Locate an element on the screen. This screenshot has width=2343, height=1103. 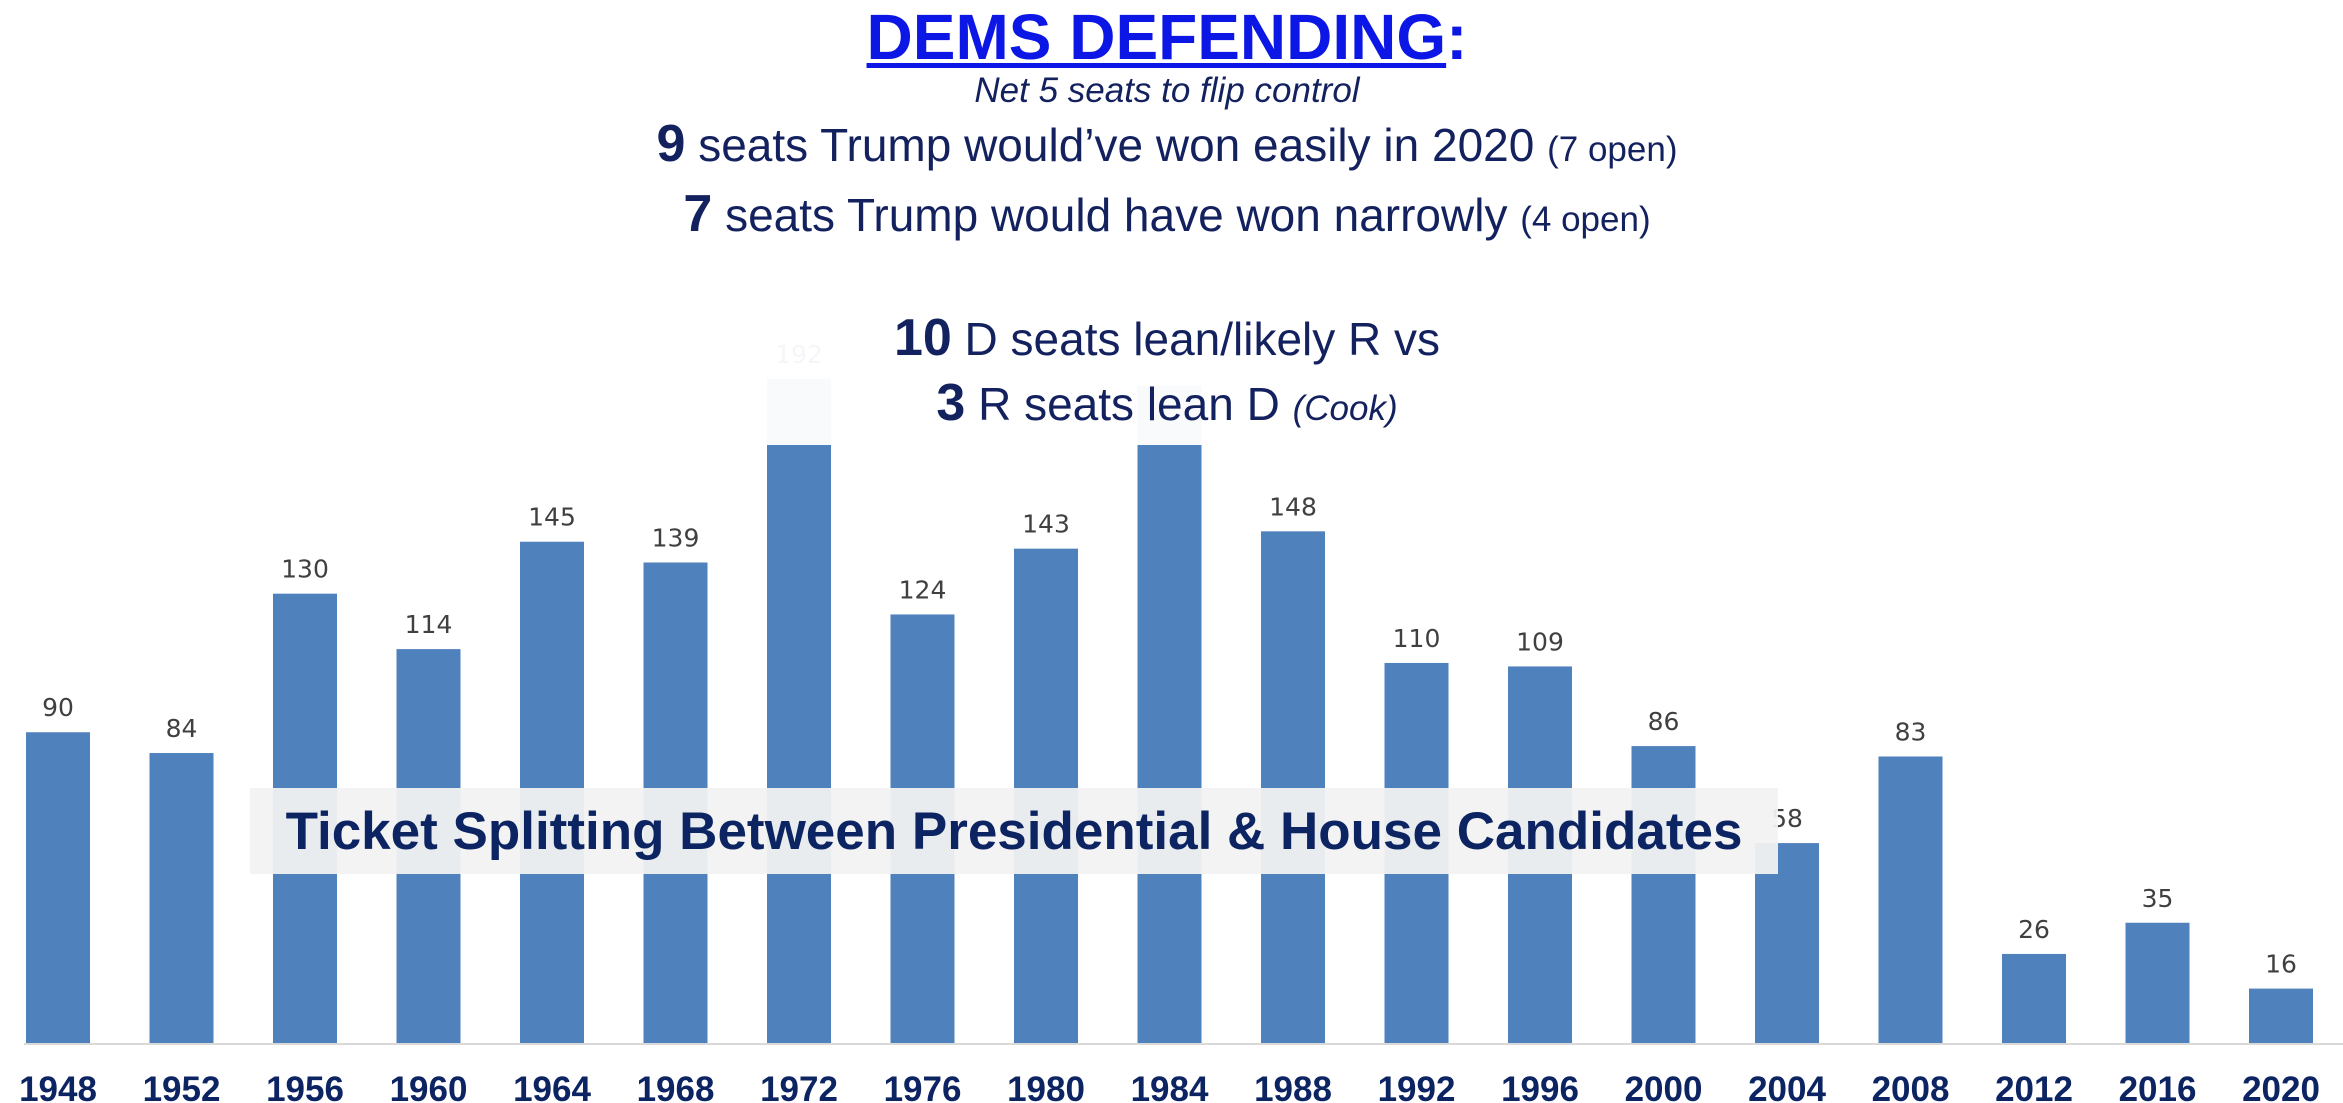
bar-1972 is located at coordinates (799, 744).